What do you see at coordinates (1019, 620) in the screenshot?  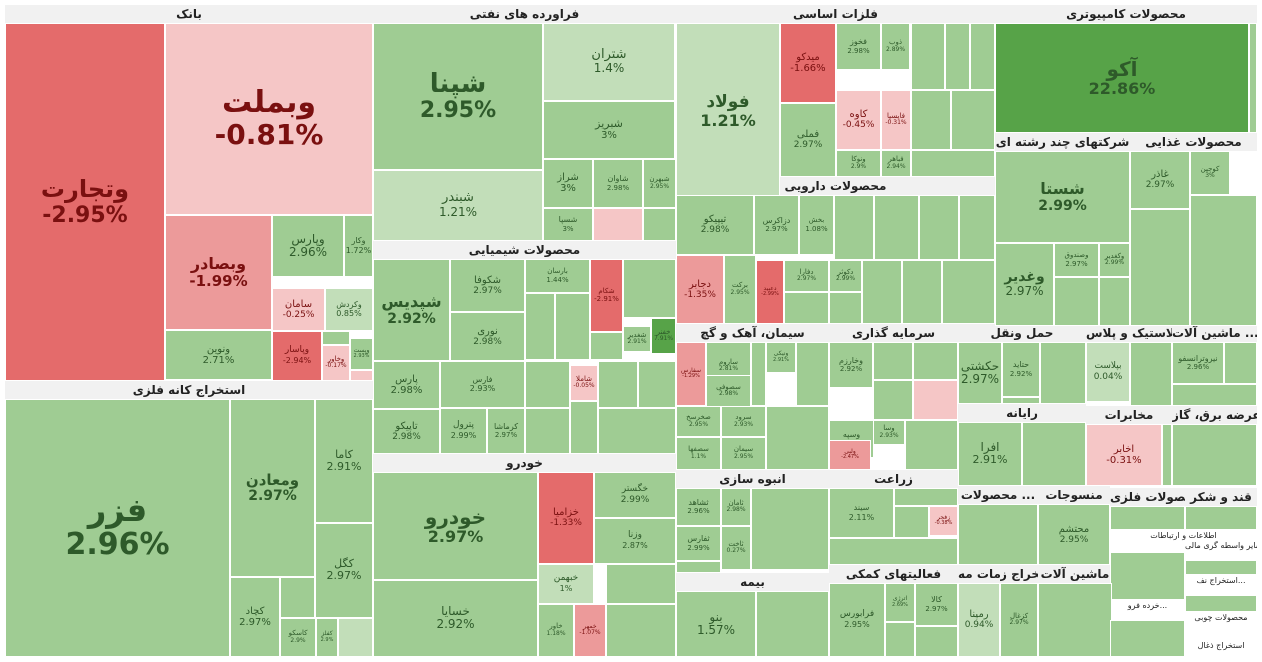 I see `stock-tile: کزغال 2.97%` at bounding box center [1019, 620].